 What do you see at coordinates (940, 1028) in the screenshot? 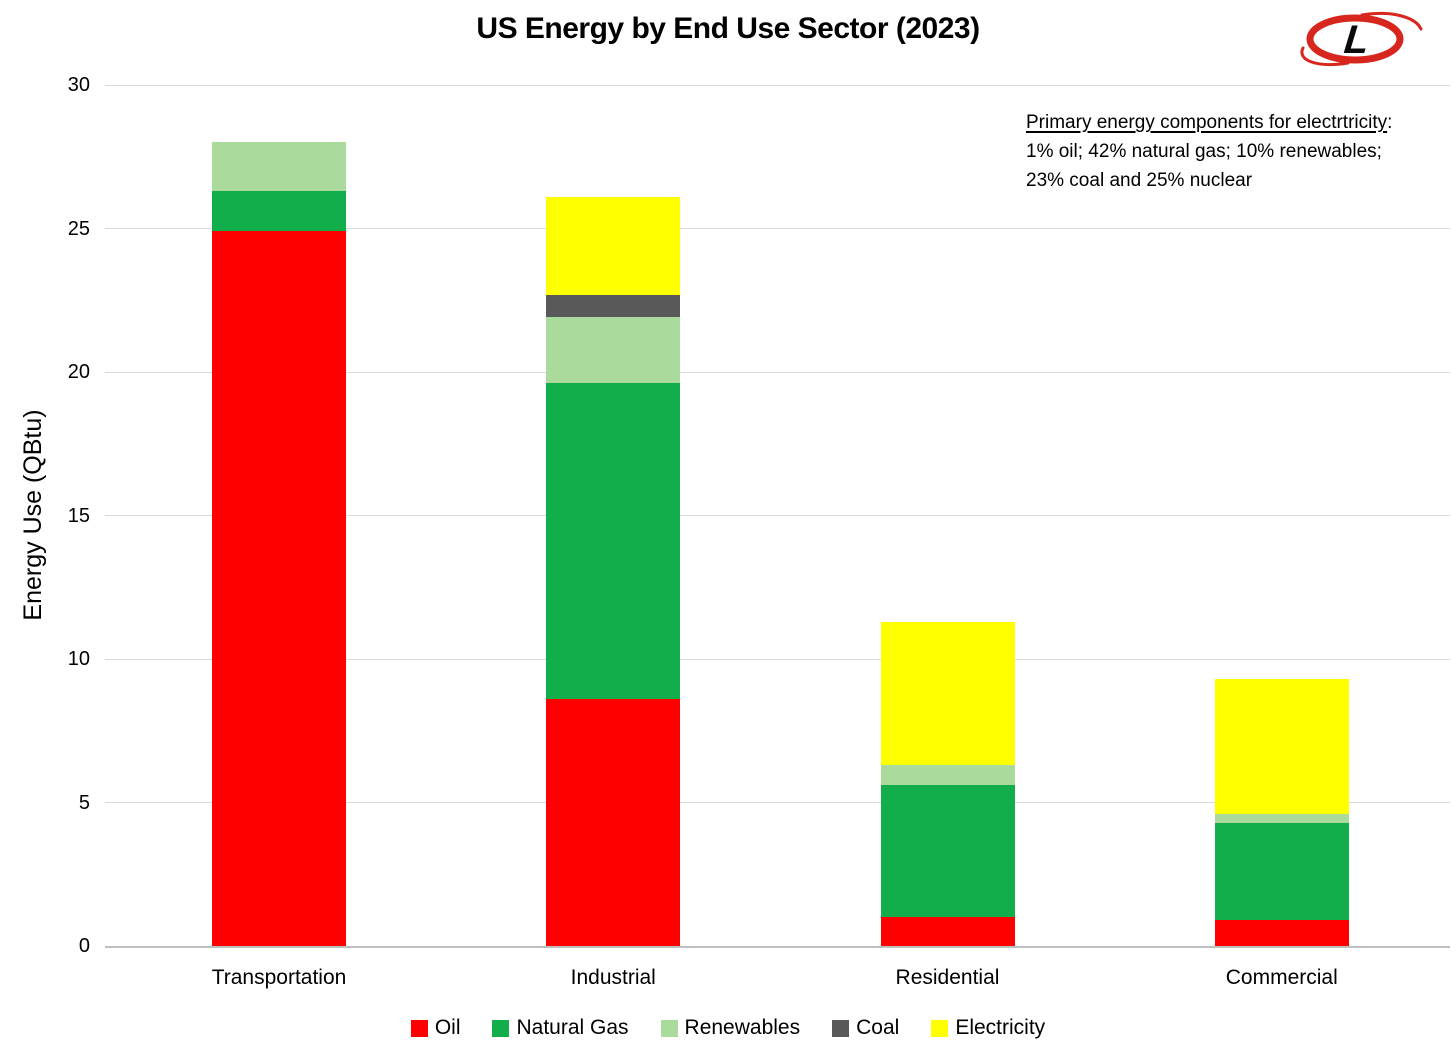
I see `legend-swatch-electricity` at bounding box center [940, 1028].